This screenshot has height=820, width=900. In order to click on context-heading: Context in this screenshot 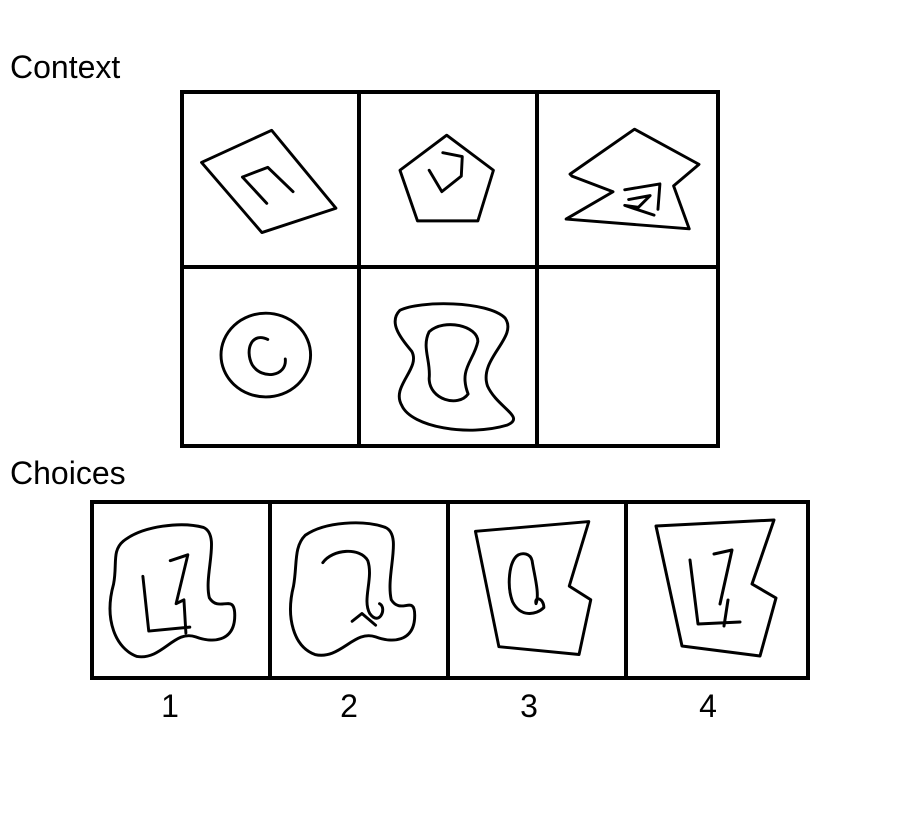, I will do `click(65, 67)`.